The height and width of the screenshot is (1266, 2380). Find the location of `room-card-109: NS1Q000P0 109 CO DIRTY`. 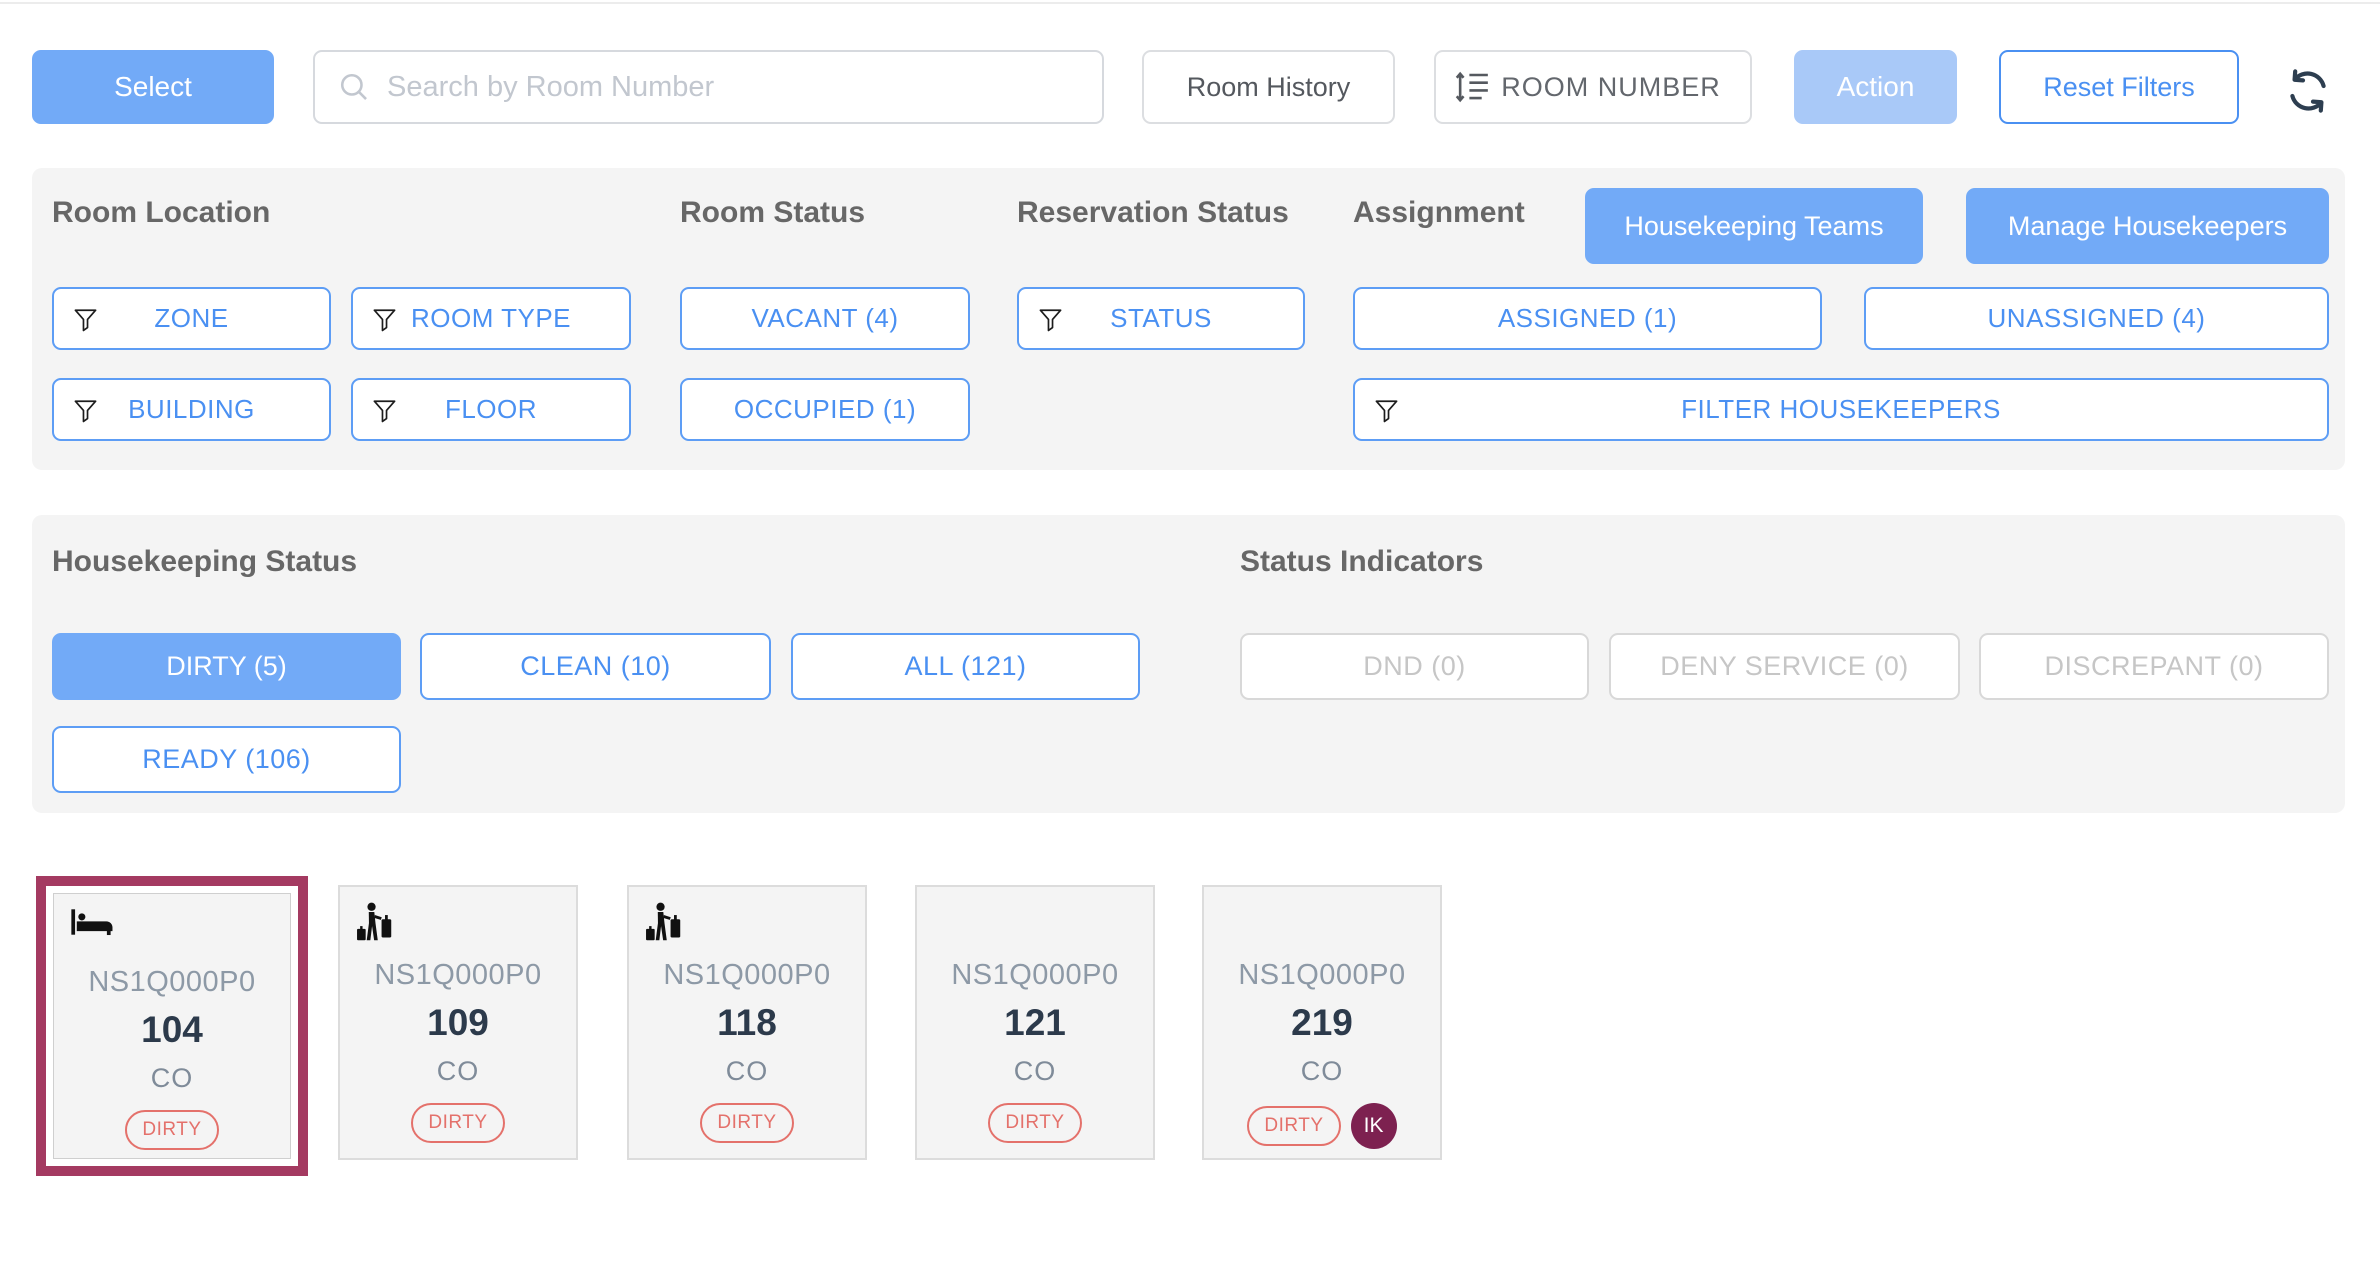

room-card-109: NS1Q000P0 109 CO DIRTY is located at coordinates (458, 1022).